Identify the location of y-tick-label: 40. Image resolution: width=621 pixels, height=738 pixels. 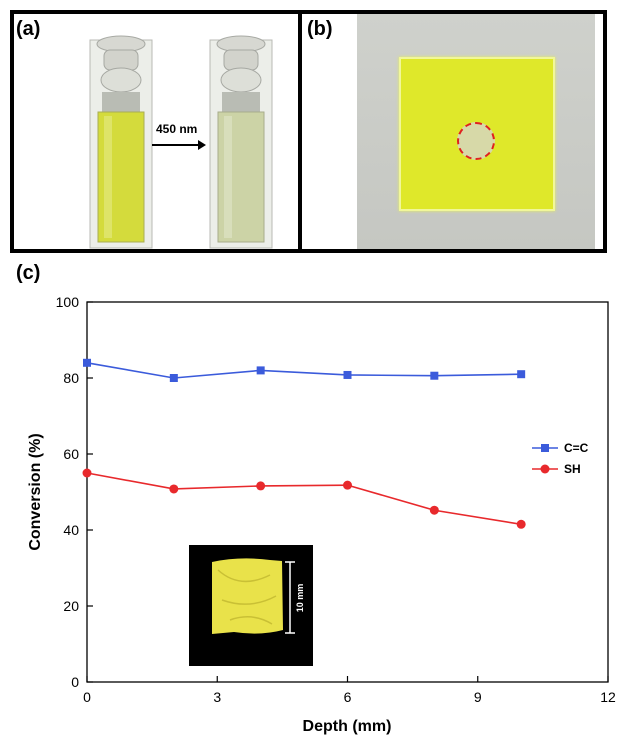
(71, 530).